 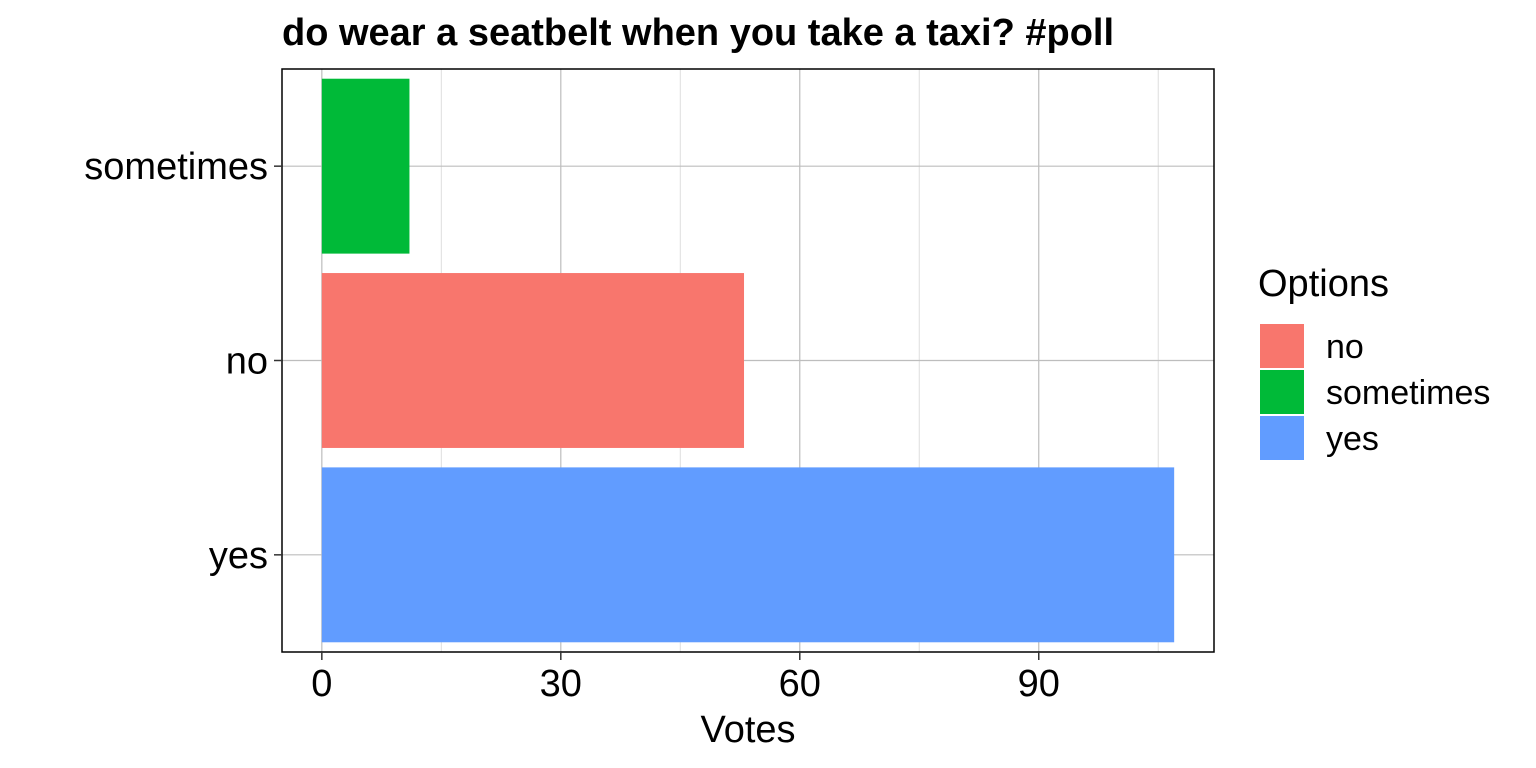 What do you see at coordinates (800, 684) in the screenshot?
I see `x-tick-label: 60` at bounding box center [800, 684].